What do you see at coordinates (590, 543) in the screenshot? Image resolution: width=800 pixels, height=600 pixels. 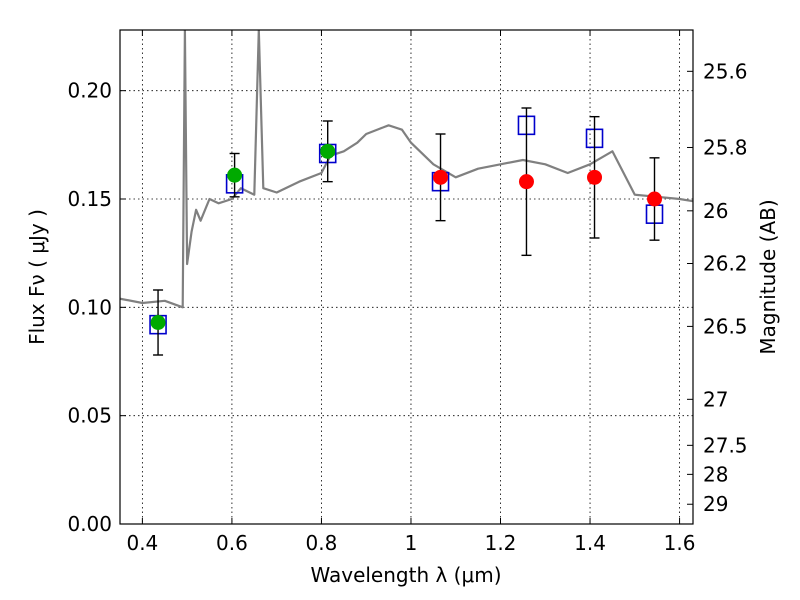 I see `x-tick-label: 1.4` at bounding box center [590, 543].